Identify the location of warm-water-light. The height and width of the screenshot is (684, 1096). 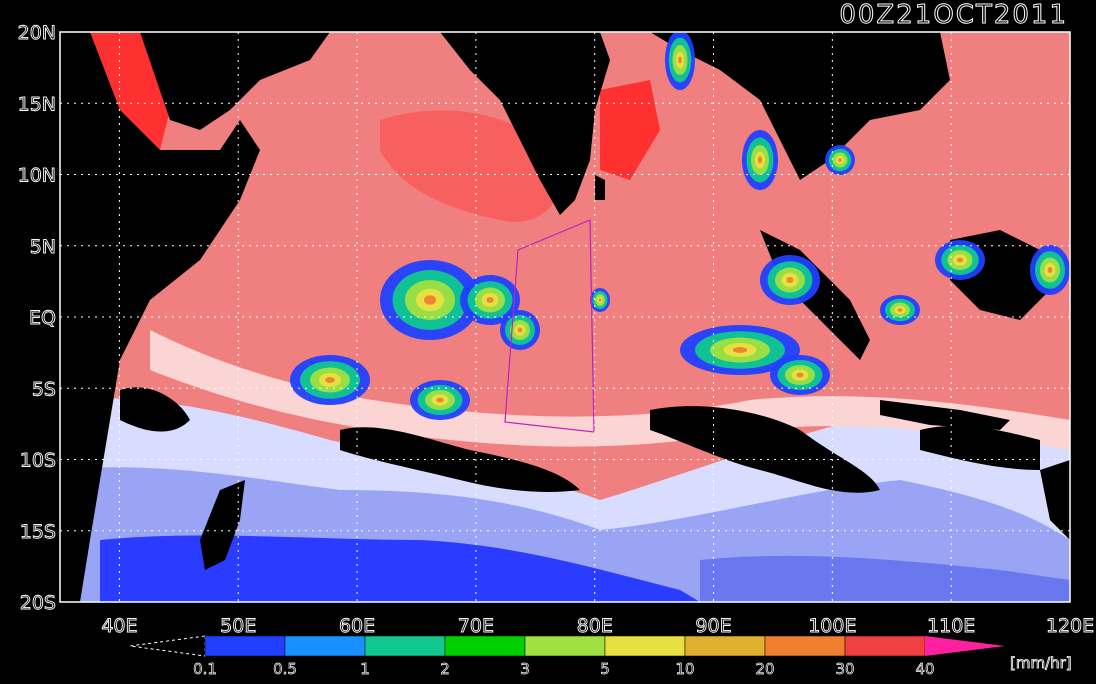
(610, 390).